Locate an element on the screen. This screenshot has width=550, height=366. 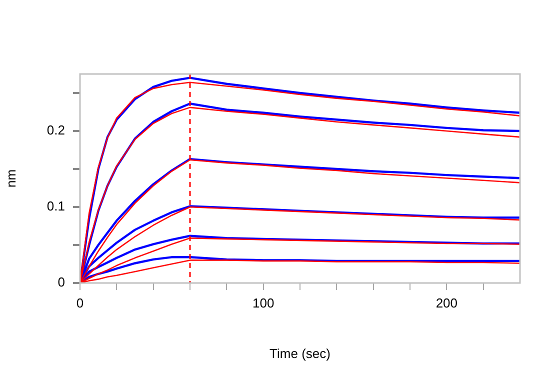
x-axis-title: Time (sec) is located at coordinates (300, 353).